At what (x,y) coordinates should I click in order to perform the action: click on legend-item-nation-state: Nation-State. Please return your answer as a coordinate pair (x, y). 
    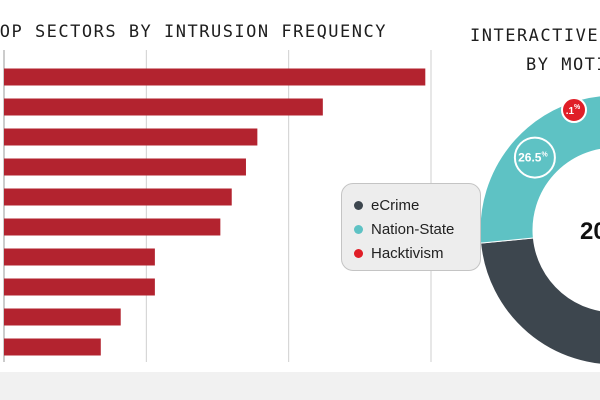
    Looking at the image, I should click on (417, 229).